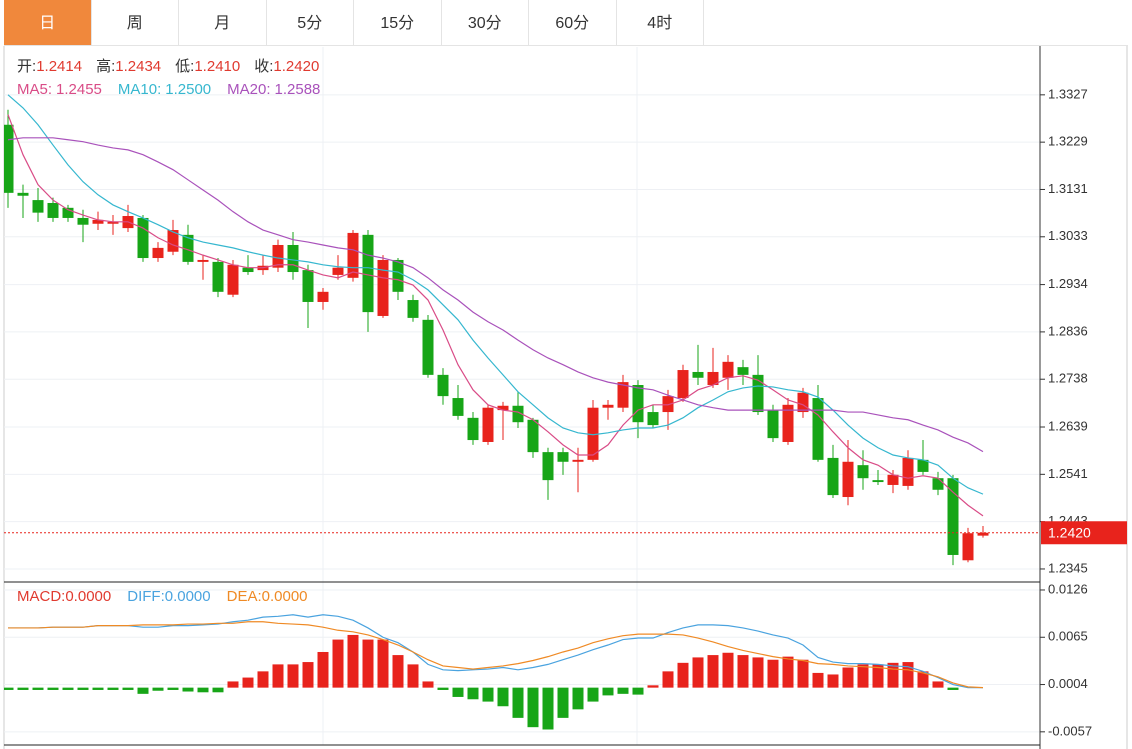 This screenshot has width=1132, height=749. I want to click on period-tab: 周, so click(135, 22).